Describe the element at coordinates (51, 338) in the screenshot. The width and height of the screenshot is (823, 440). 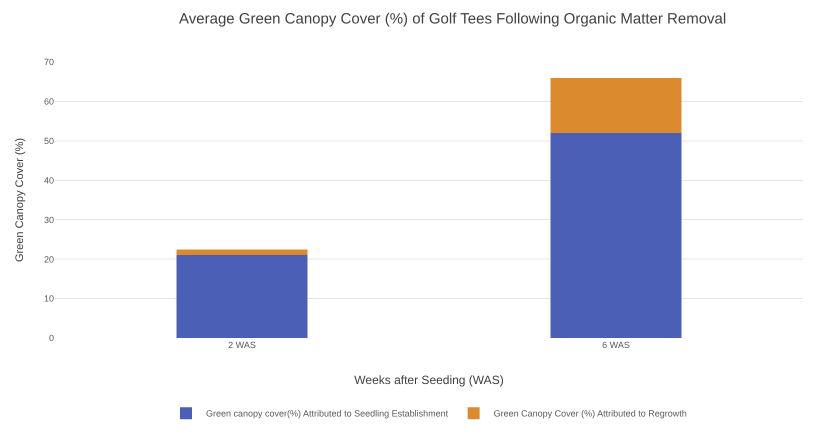
I see `y-tick-label: 0` at that location.